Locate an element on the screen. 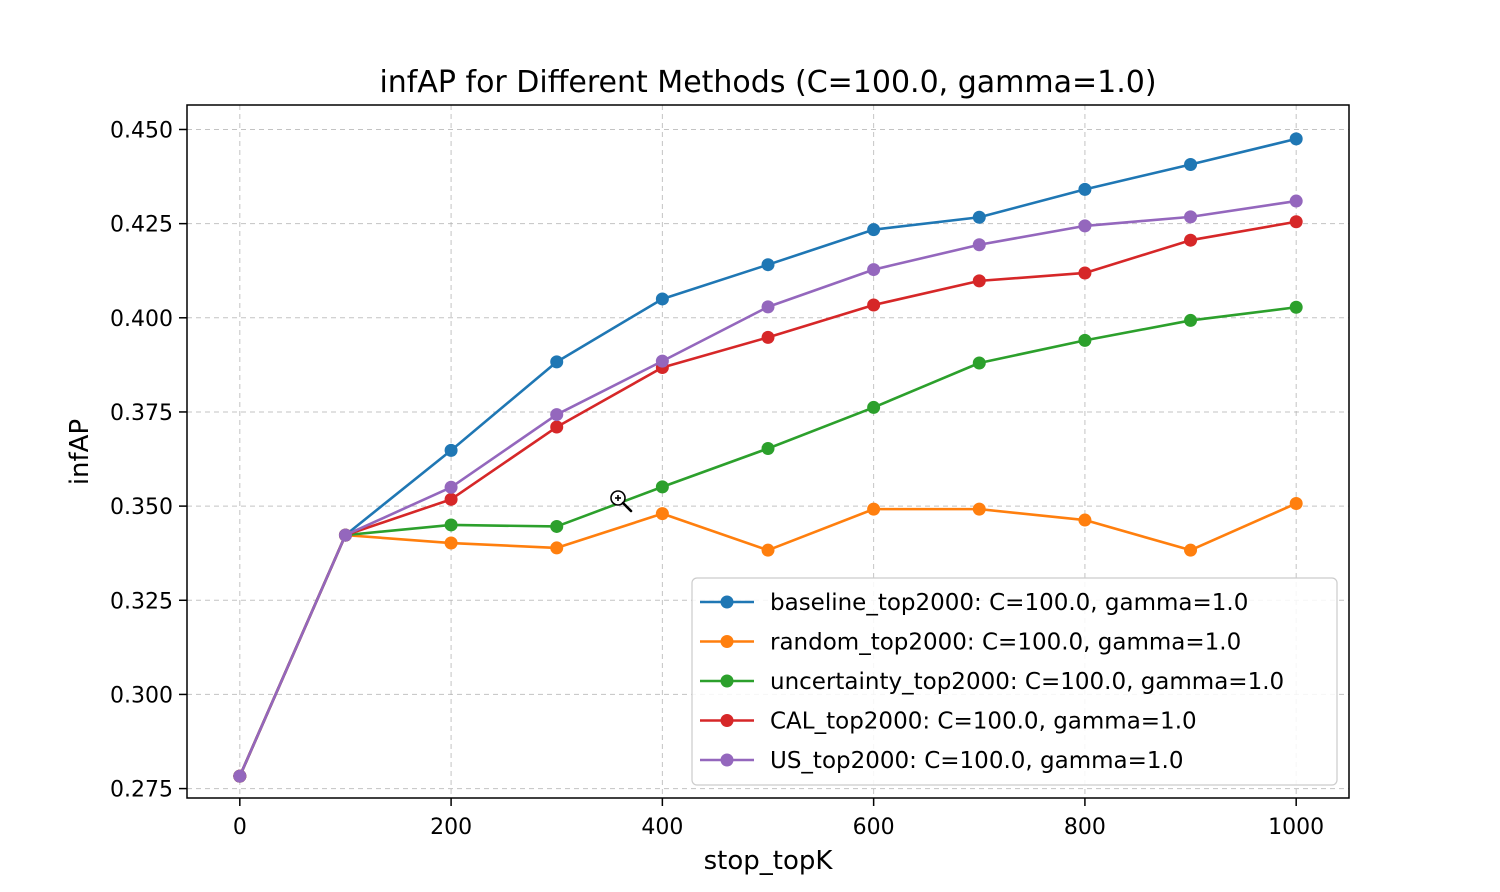 The image size is (1500, 892). legend-item: baseline_top2000: C=100.0, gamma=1.0 is located at coordinates (974, 603).